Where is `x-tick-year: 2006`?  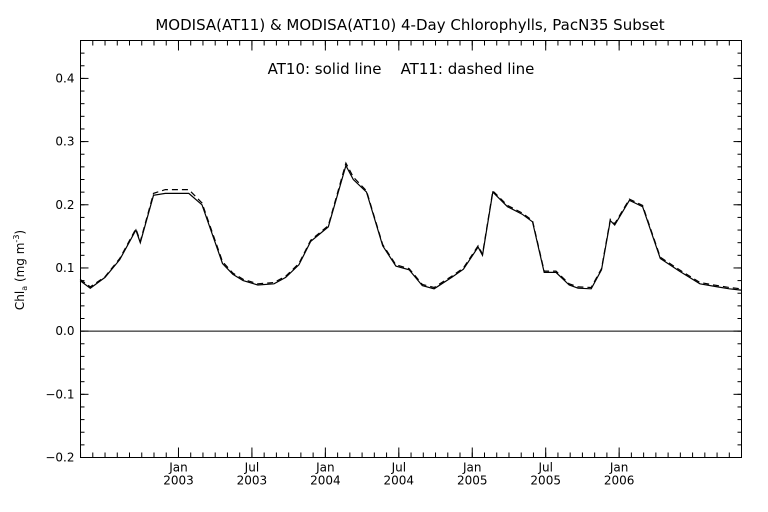
x-tick-year: 2006 is located at coordinates (619, 481).